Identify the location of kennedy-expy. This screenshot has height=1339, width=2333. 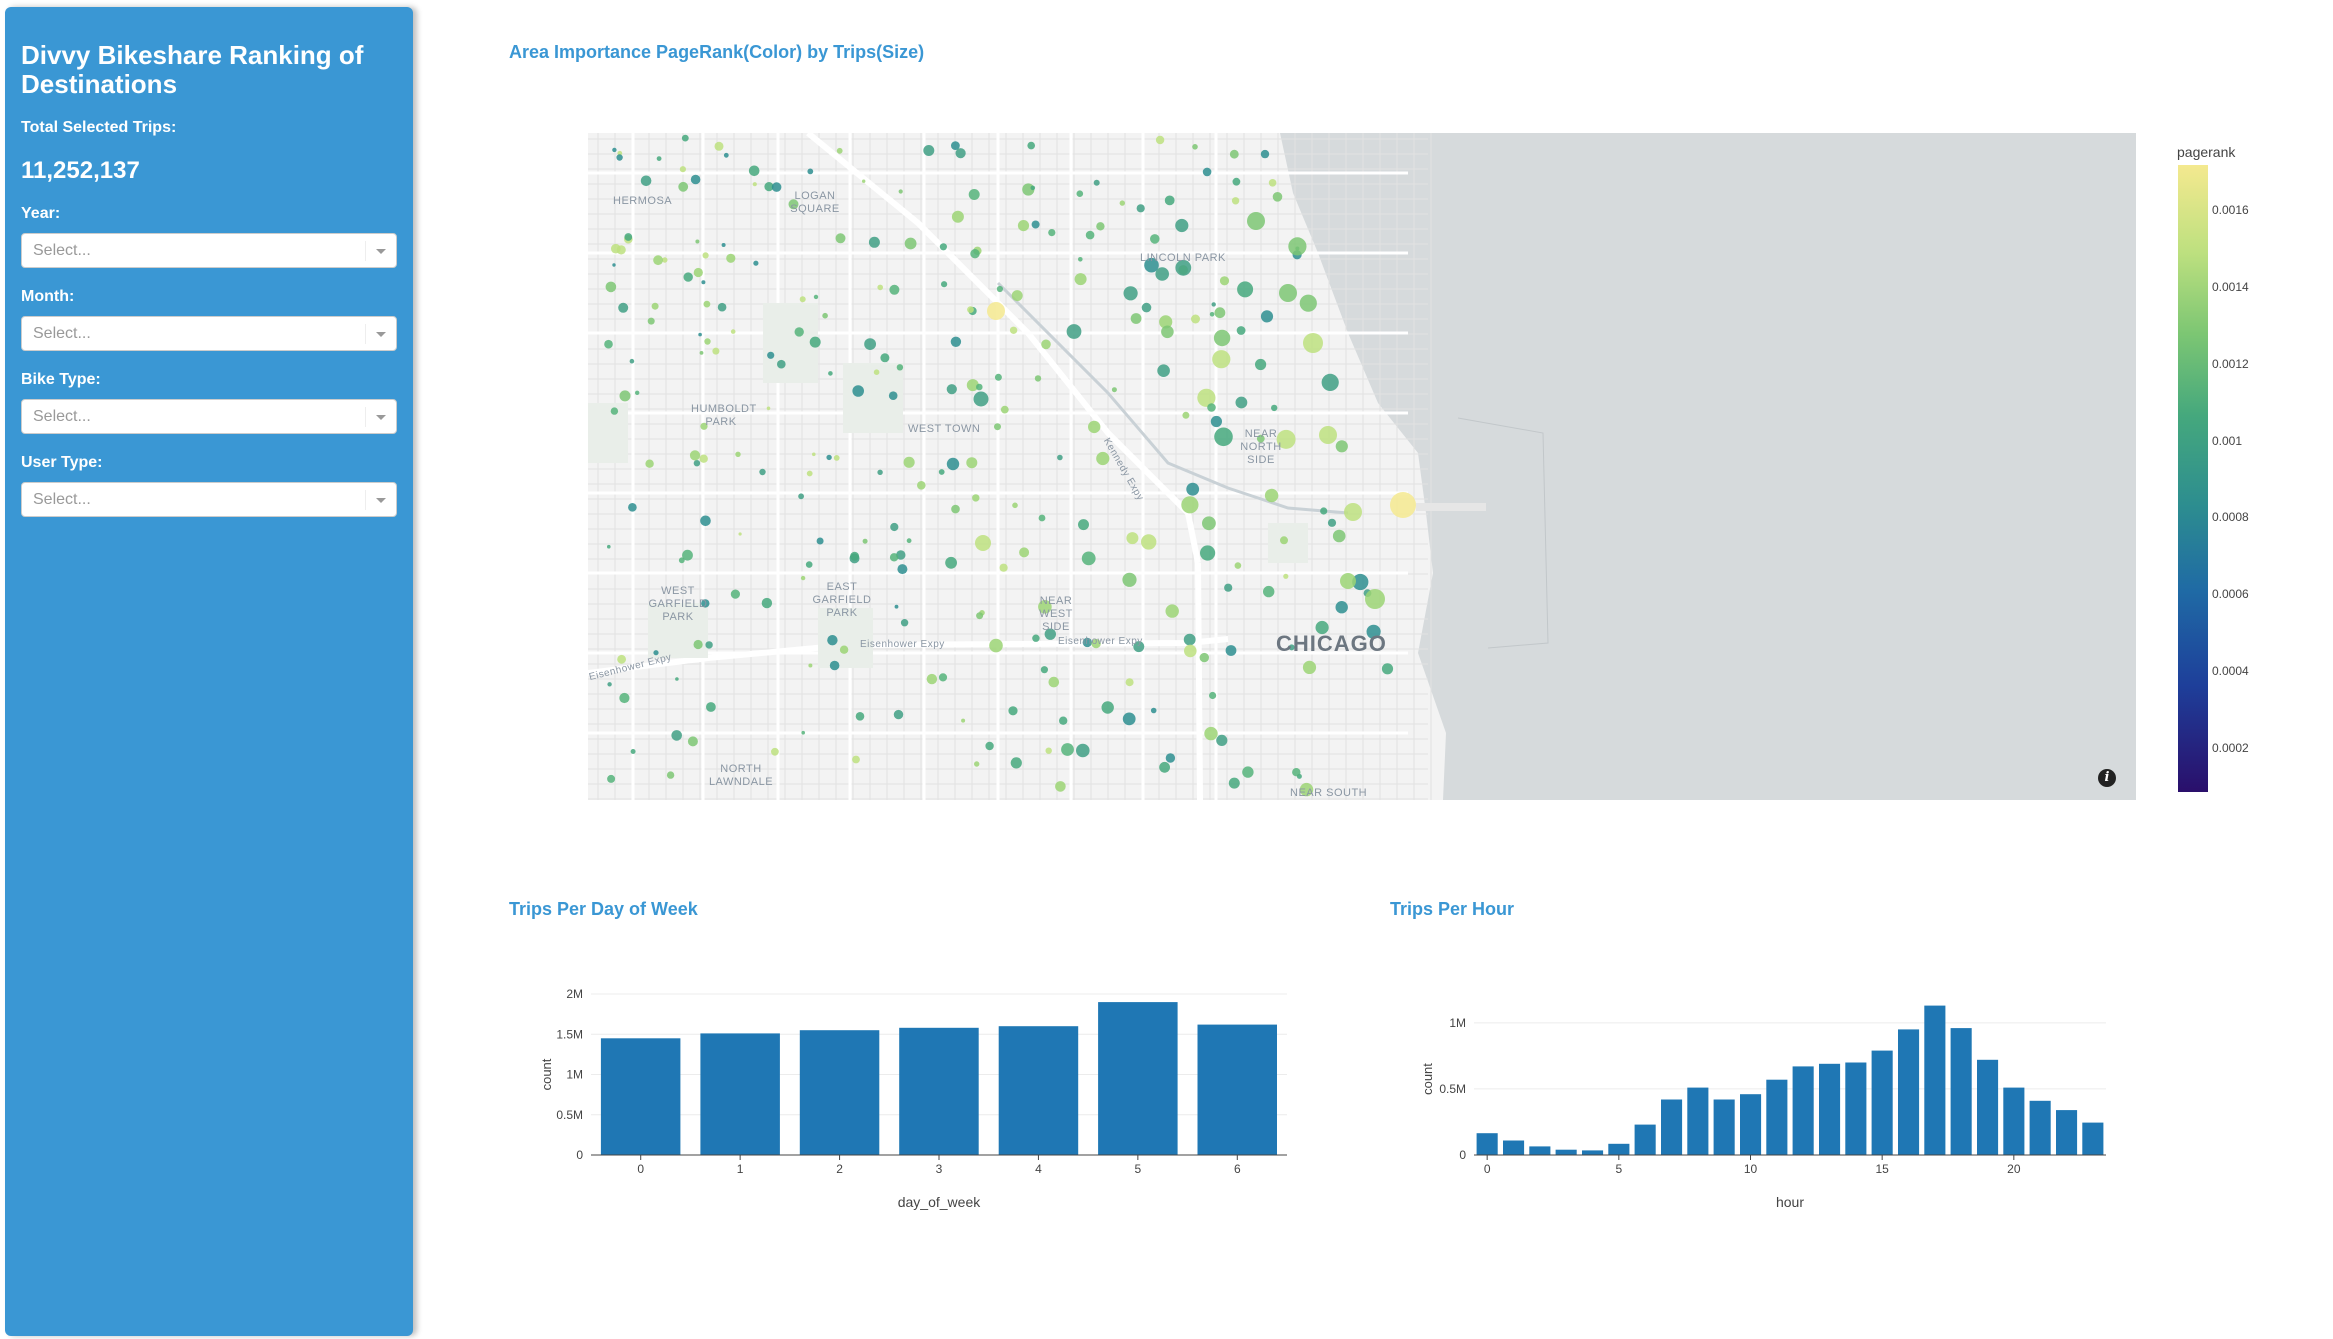
(1003, 348).